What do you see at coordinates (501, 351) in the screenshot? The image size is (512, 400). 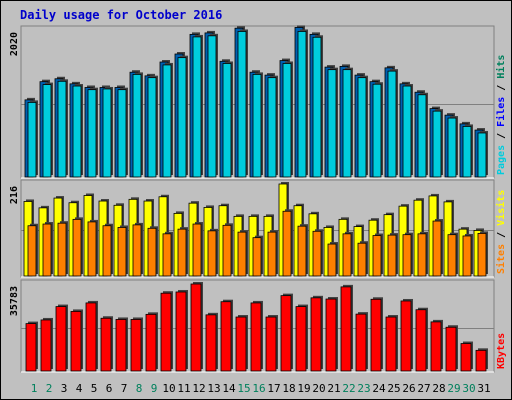 I see `legend-kbytes: KBytes` at bounding box center [501, 351].